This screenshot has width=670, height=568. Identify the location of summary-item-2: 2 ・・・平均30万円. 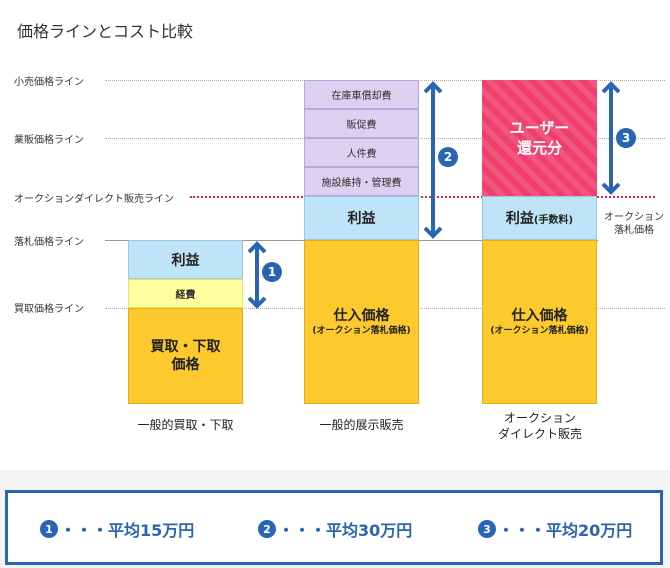
(335, 529).